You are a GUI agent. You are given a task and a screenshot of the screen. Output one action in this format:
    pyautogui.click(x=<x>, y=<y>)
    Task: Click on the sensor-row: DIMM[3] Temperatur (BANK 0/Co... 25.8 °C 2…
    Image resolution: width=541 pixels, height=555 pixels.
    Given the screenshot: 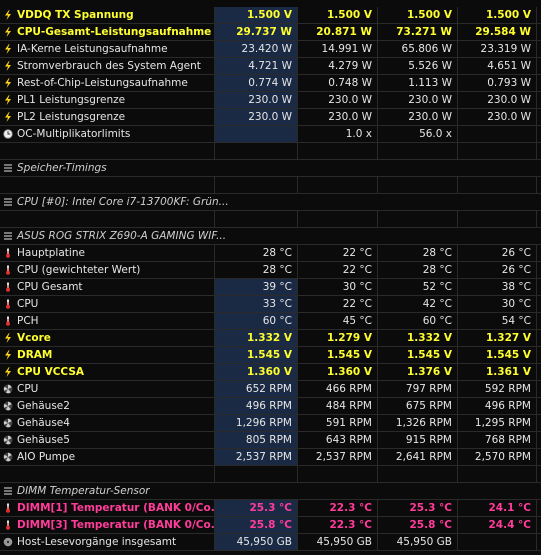 What is the action you would take?
    pyautogui.click(x=270, y=525)
    